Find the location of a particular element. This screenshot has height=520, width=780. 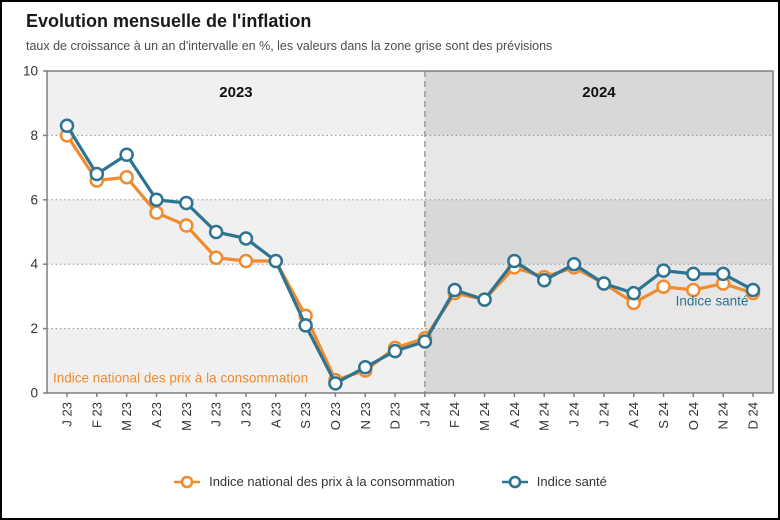

zone-label-2023: 2023 is located at coordinates (235, 92).